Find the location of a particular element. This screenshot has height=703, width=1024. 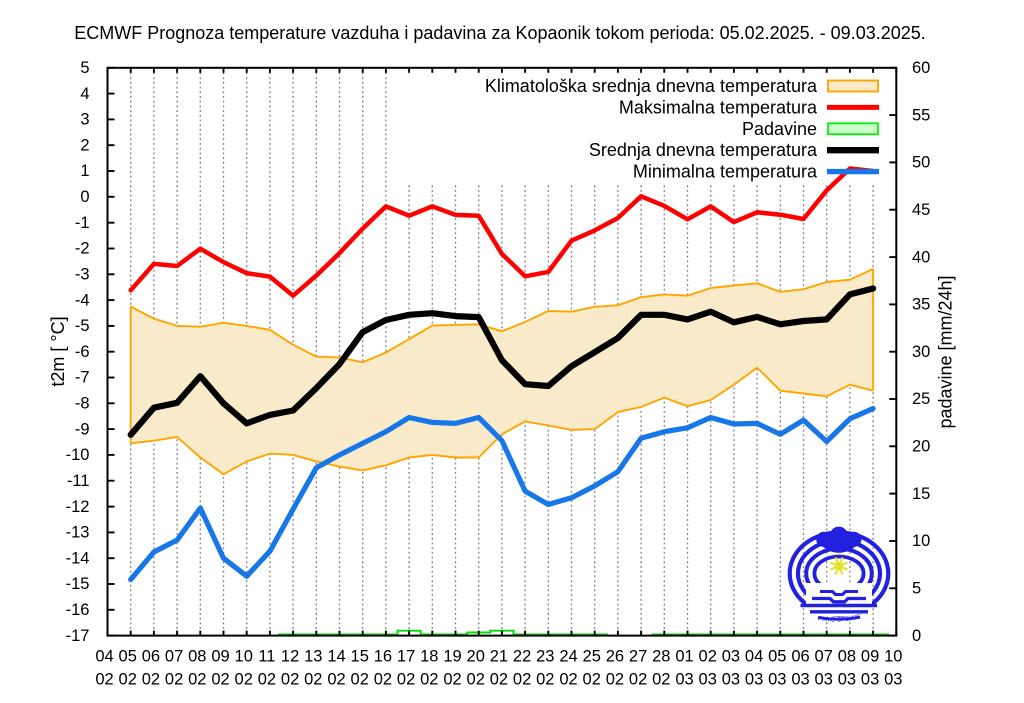

svg-text: 35 is located at coordinates (921, 305).